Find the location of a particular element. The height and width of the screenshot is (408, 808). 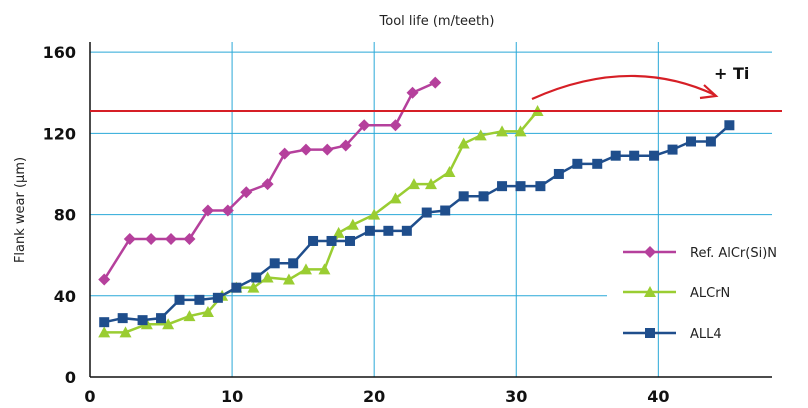

y-tick-label: 0 is located at coordinates (70, 377).